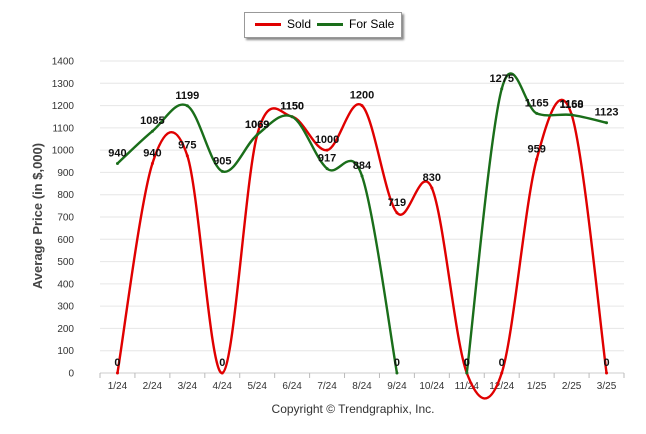 The width and height of the screenshot is (646, 434). What do you see at coordinates (537, 103) in the screenshot?
I see `data-label: 1165` at bounding box center [537, 103].